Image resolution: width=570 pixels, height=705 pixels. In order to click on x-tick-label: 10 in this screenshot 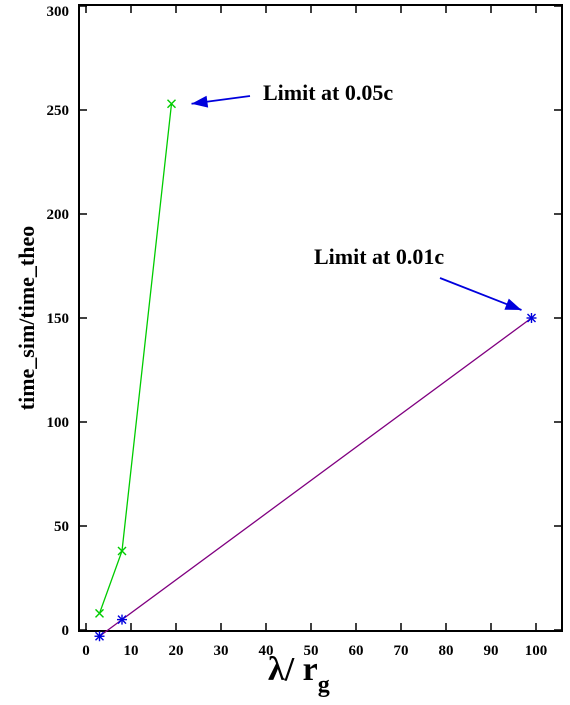, I will do `click(131, 651)`.